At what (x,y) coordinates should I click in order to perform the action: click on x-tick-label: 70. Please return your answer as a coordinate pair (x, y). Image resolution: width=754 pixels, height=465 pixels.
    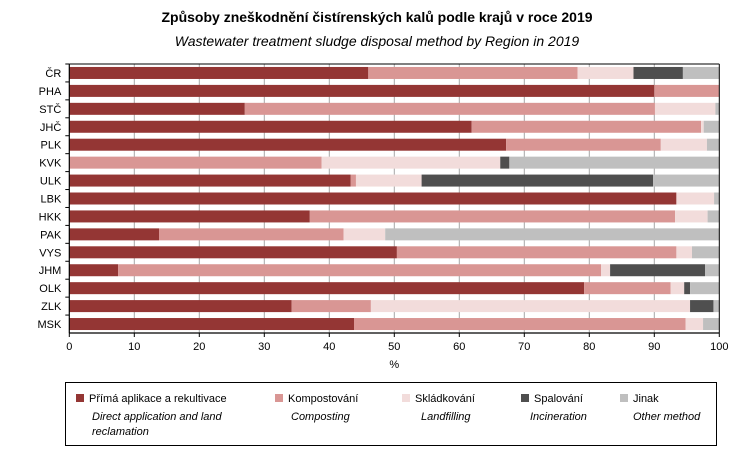
    Looking at the image, I should click on (524, 347).